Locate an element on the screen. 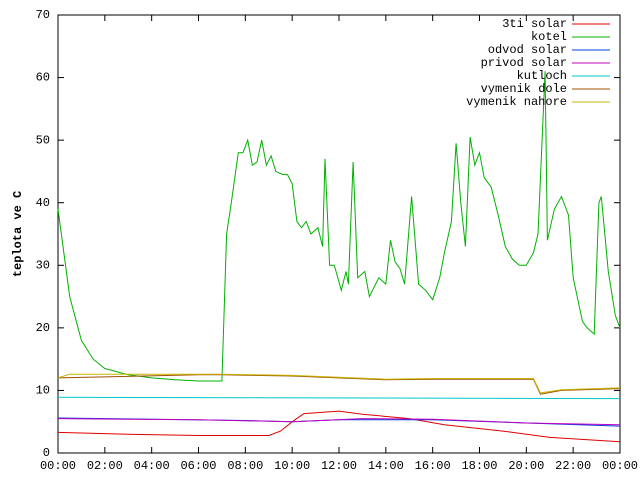 The image size is (640, 480). x-tick-label: 16:00 is located at coordinates (433, 466).